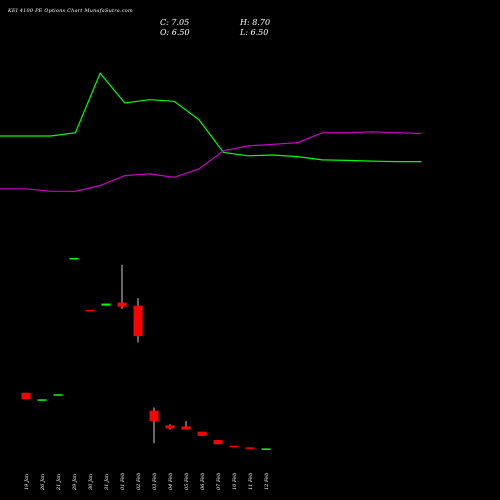 The height and width of the screenshot is (500, 500). What do you see at coordinates (187, 481) in the screenshot?
I see `x-tick-label: 05 Feb` at bounding box center [187, 481].